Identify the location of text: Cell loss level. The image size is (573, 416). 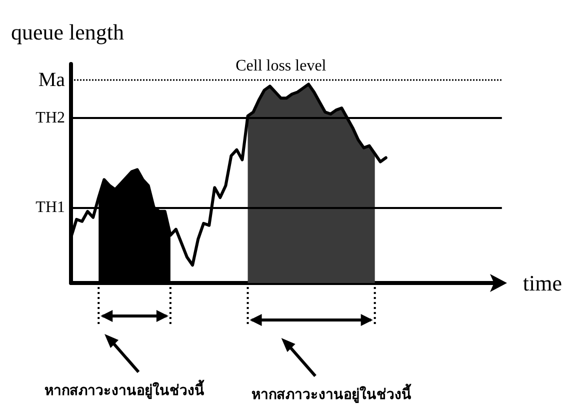
(281, 66).